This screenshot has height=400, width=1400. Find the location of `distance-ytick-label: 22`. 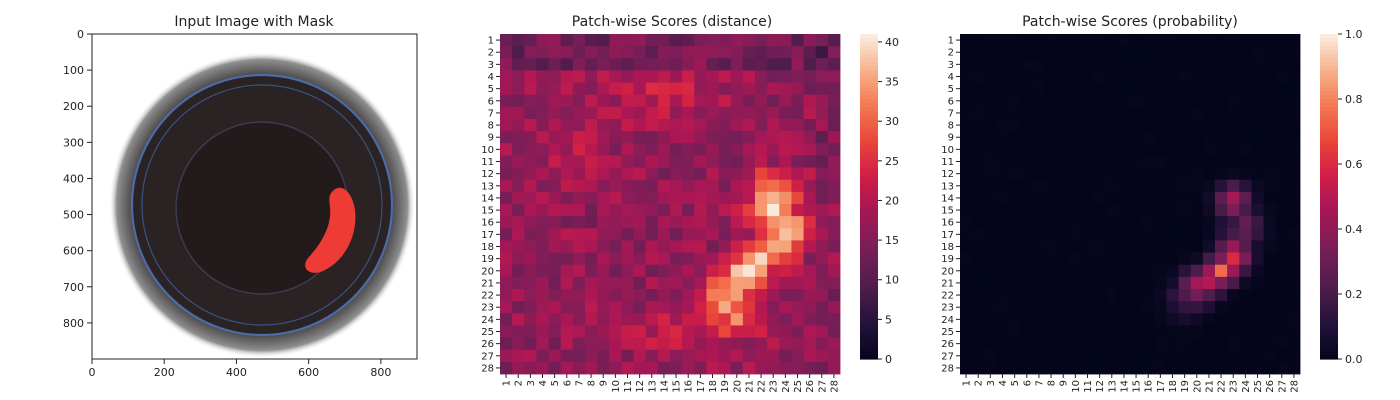

distance-ytick-label: 22 is located at coordinates (487, 296).